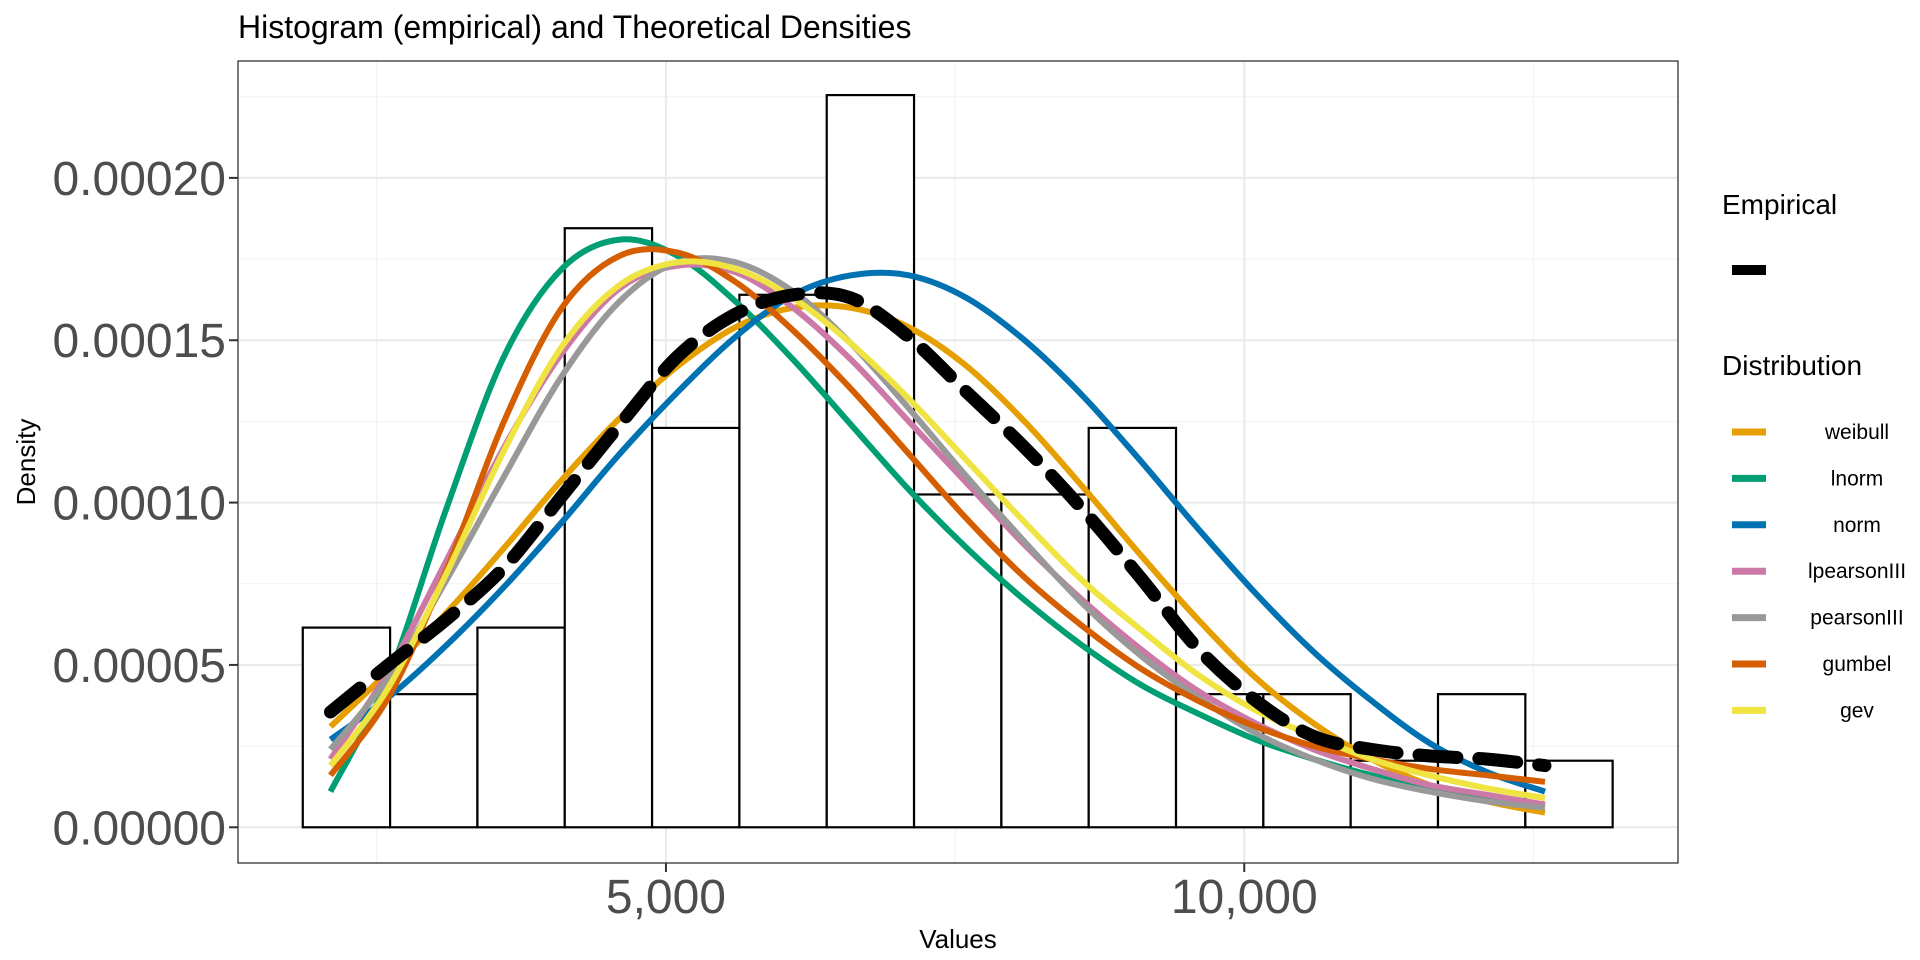 The image size is (1920, 960). Describe the element at coordinates (666, 897) in the screenshot. I see `x-tick-label: 5,000` at that location.